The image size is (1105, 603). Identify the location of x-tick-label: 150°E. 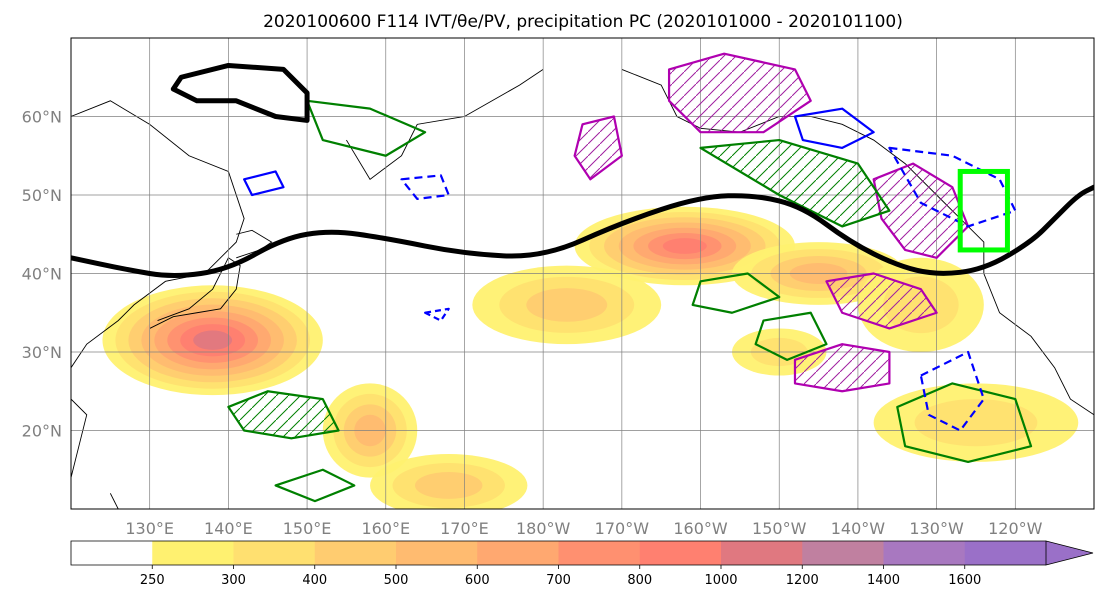
(307, 528).